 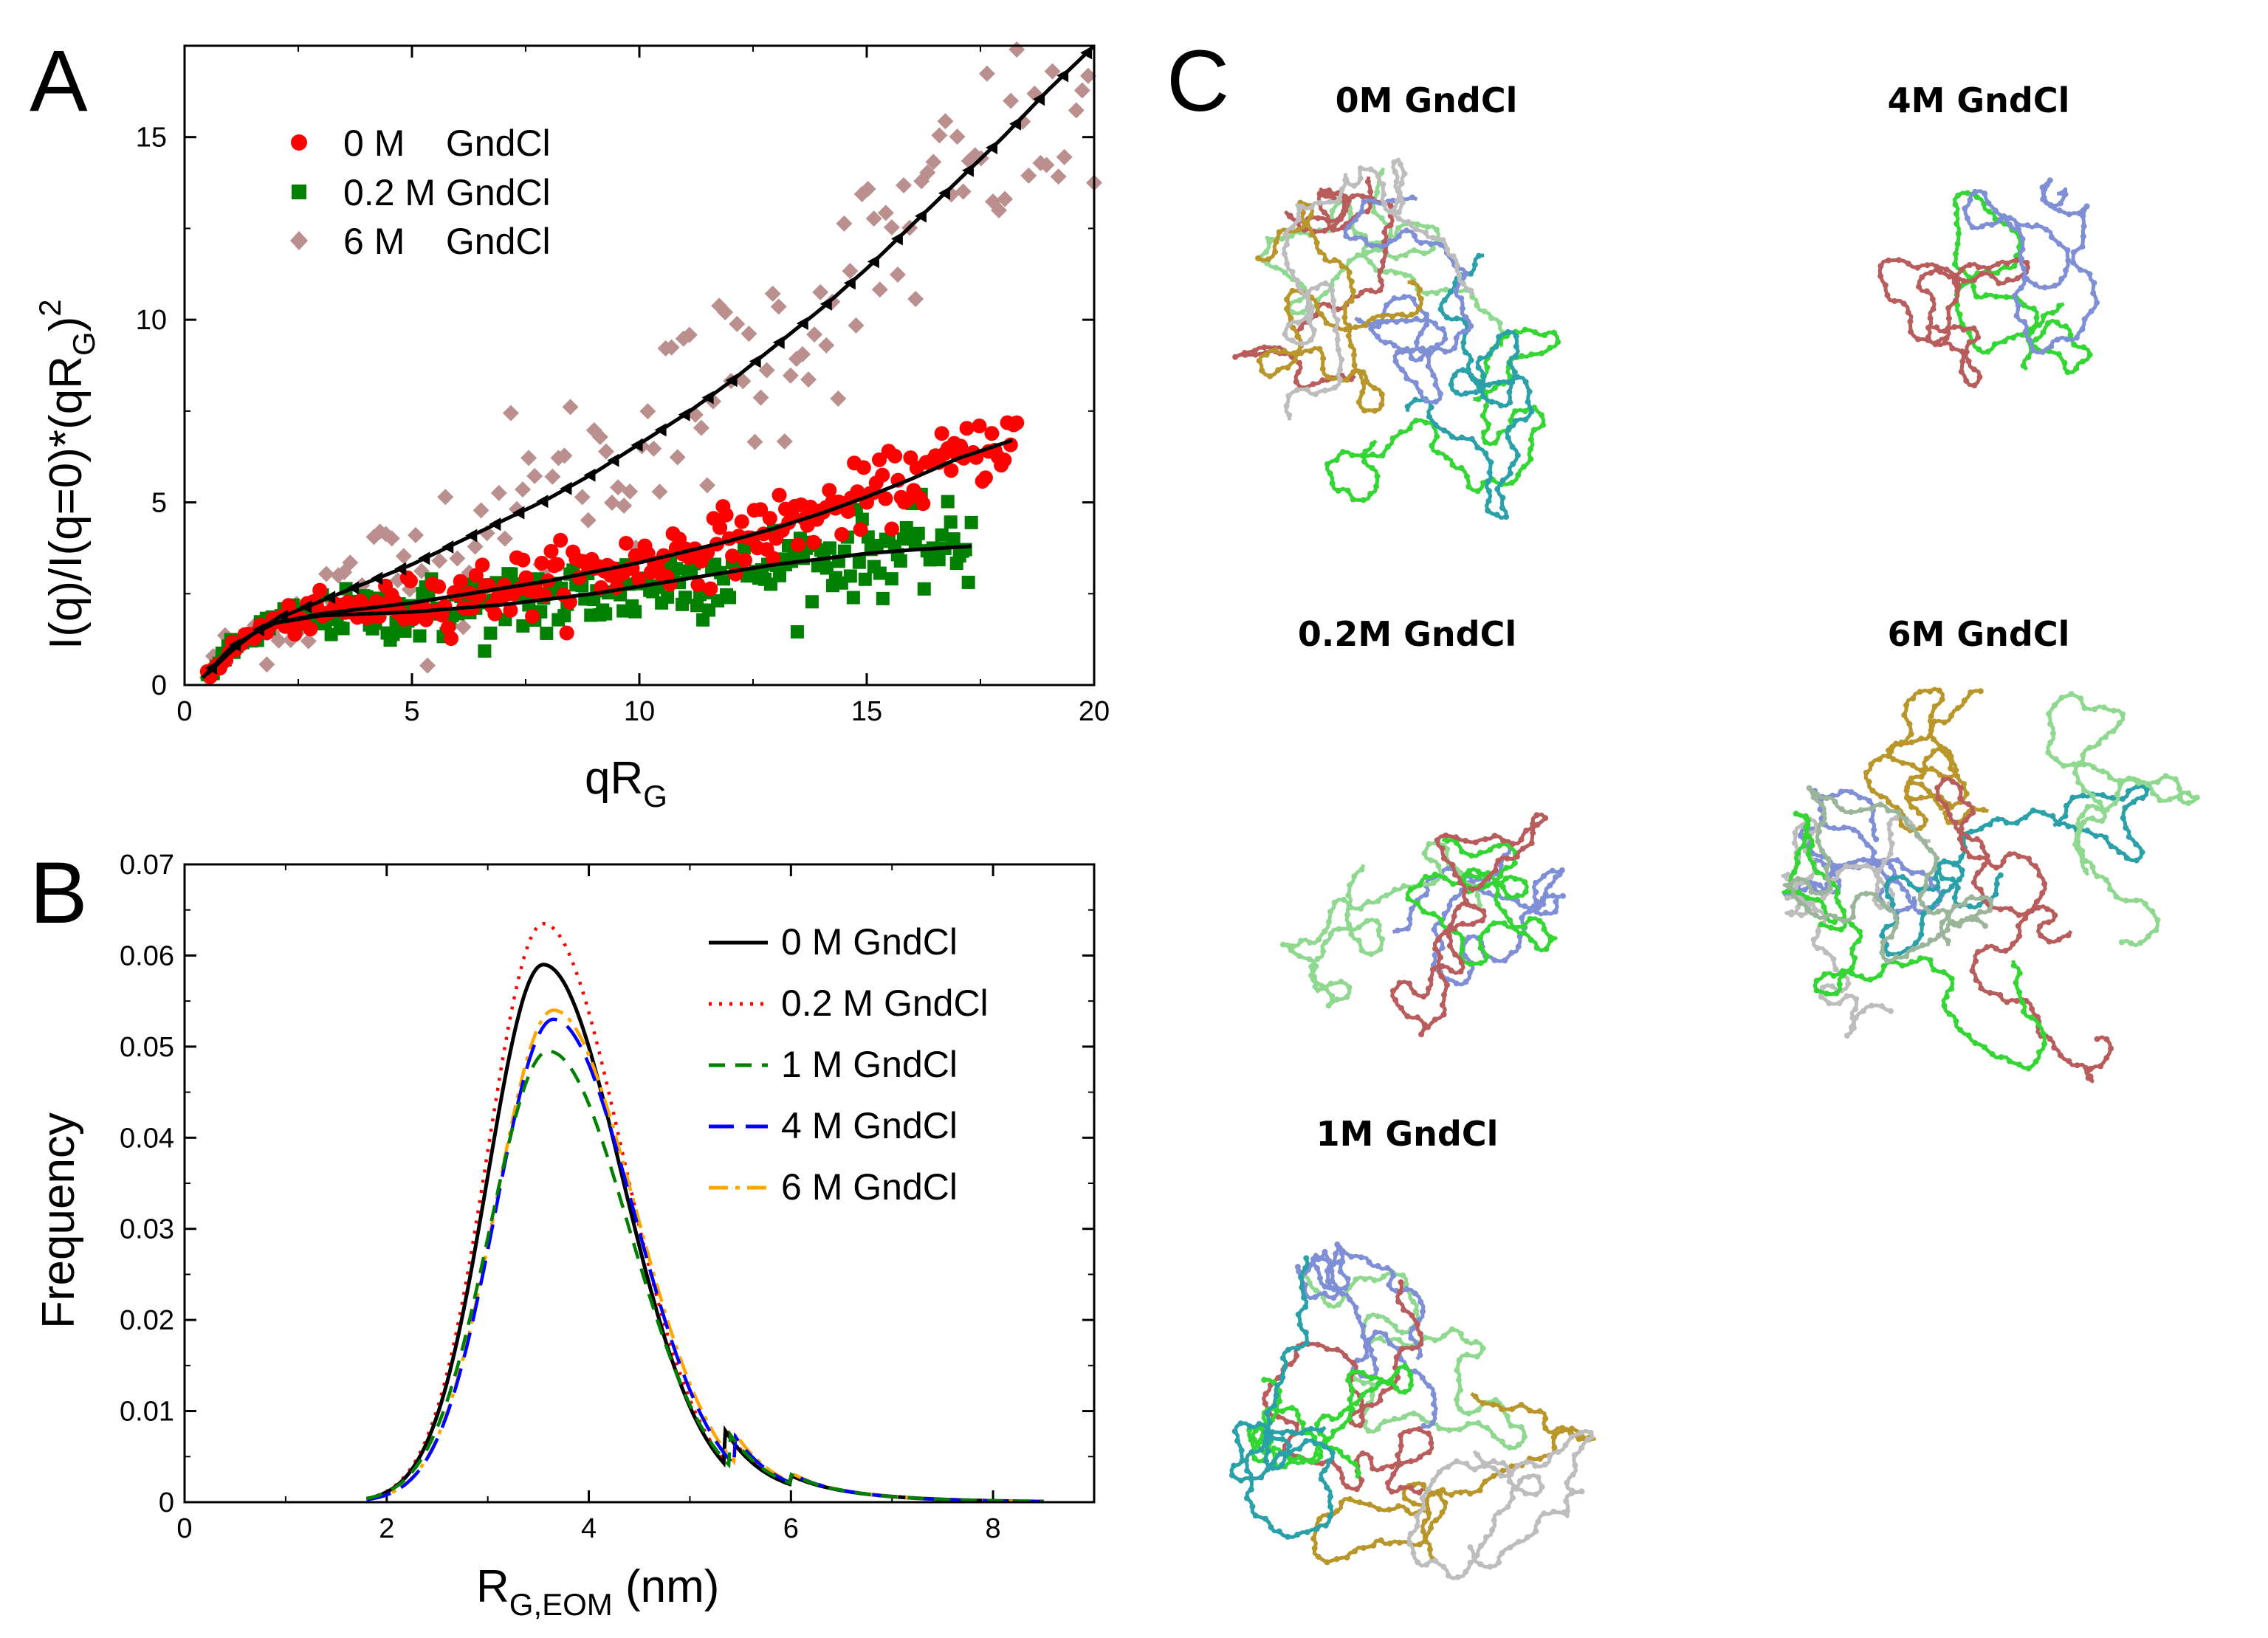 I want to click on a-point-0.2m, so click(x=918, y=533).